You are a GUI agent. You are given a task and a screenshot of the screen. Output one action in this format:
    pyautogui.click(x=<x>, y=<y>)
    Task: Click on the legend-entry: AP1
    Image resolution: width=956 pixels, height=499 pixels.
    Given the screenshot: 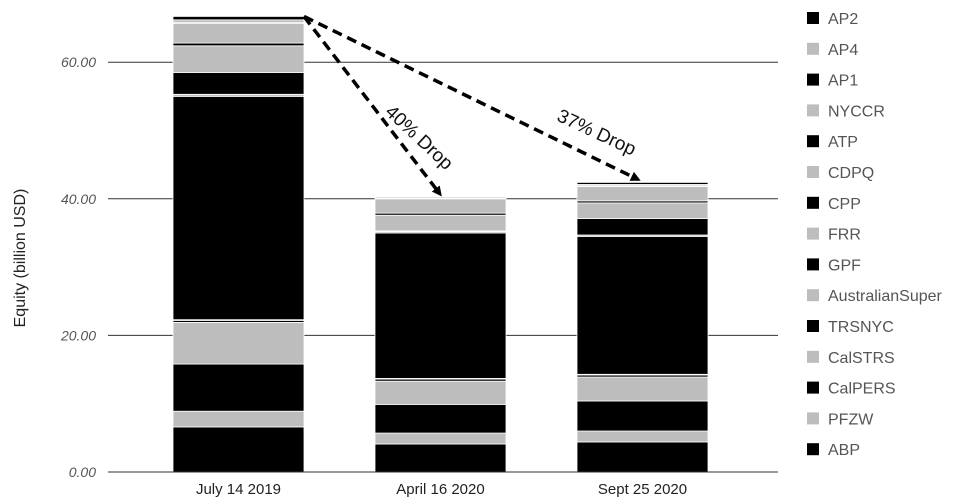 What is the action you would take?
    pyautogui.click(x=843, y=81)
    